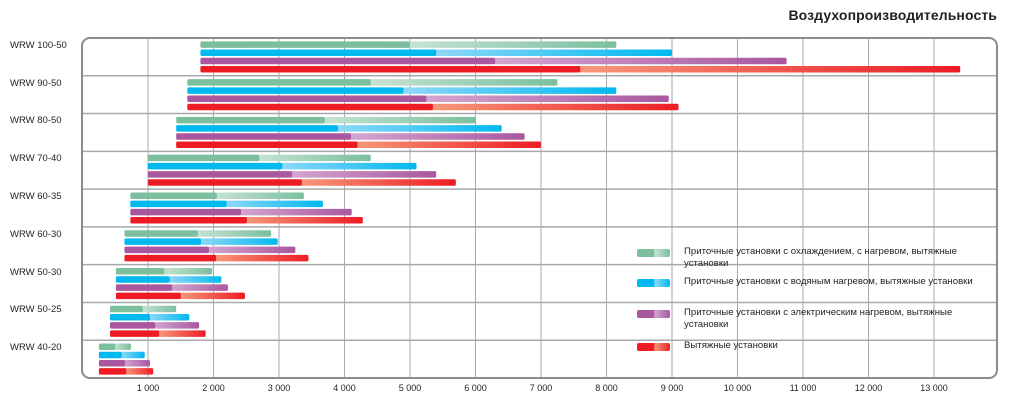 This screenshot has width=1009, height=400. Describe the element at coordinates (653, 314) in the screenshot. I see `legend-swatch-electric-heating` at that location.